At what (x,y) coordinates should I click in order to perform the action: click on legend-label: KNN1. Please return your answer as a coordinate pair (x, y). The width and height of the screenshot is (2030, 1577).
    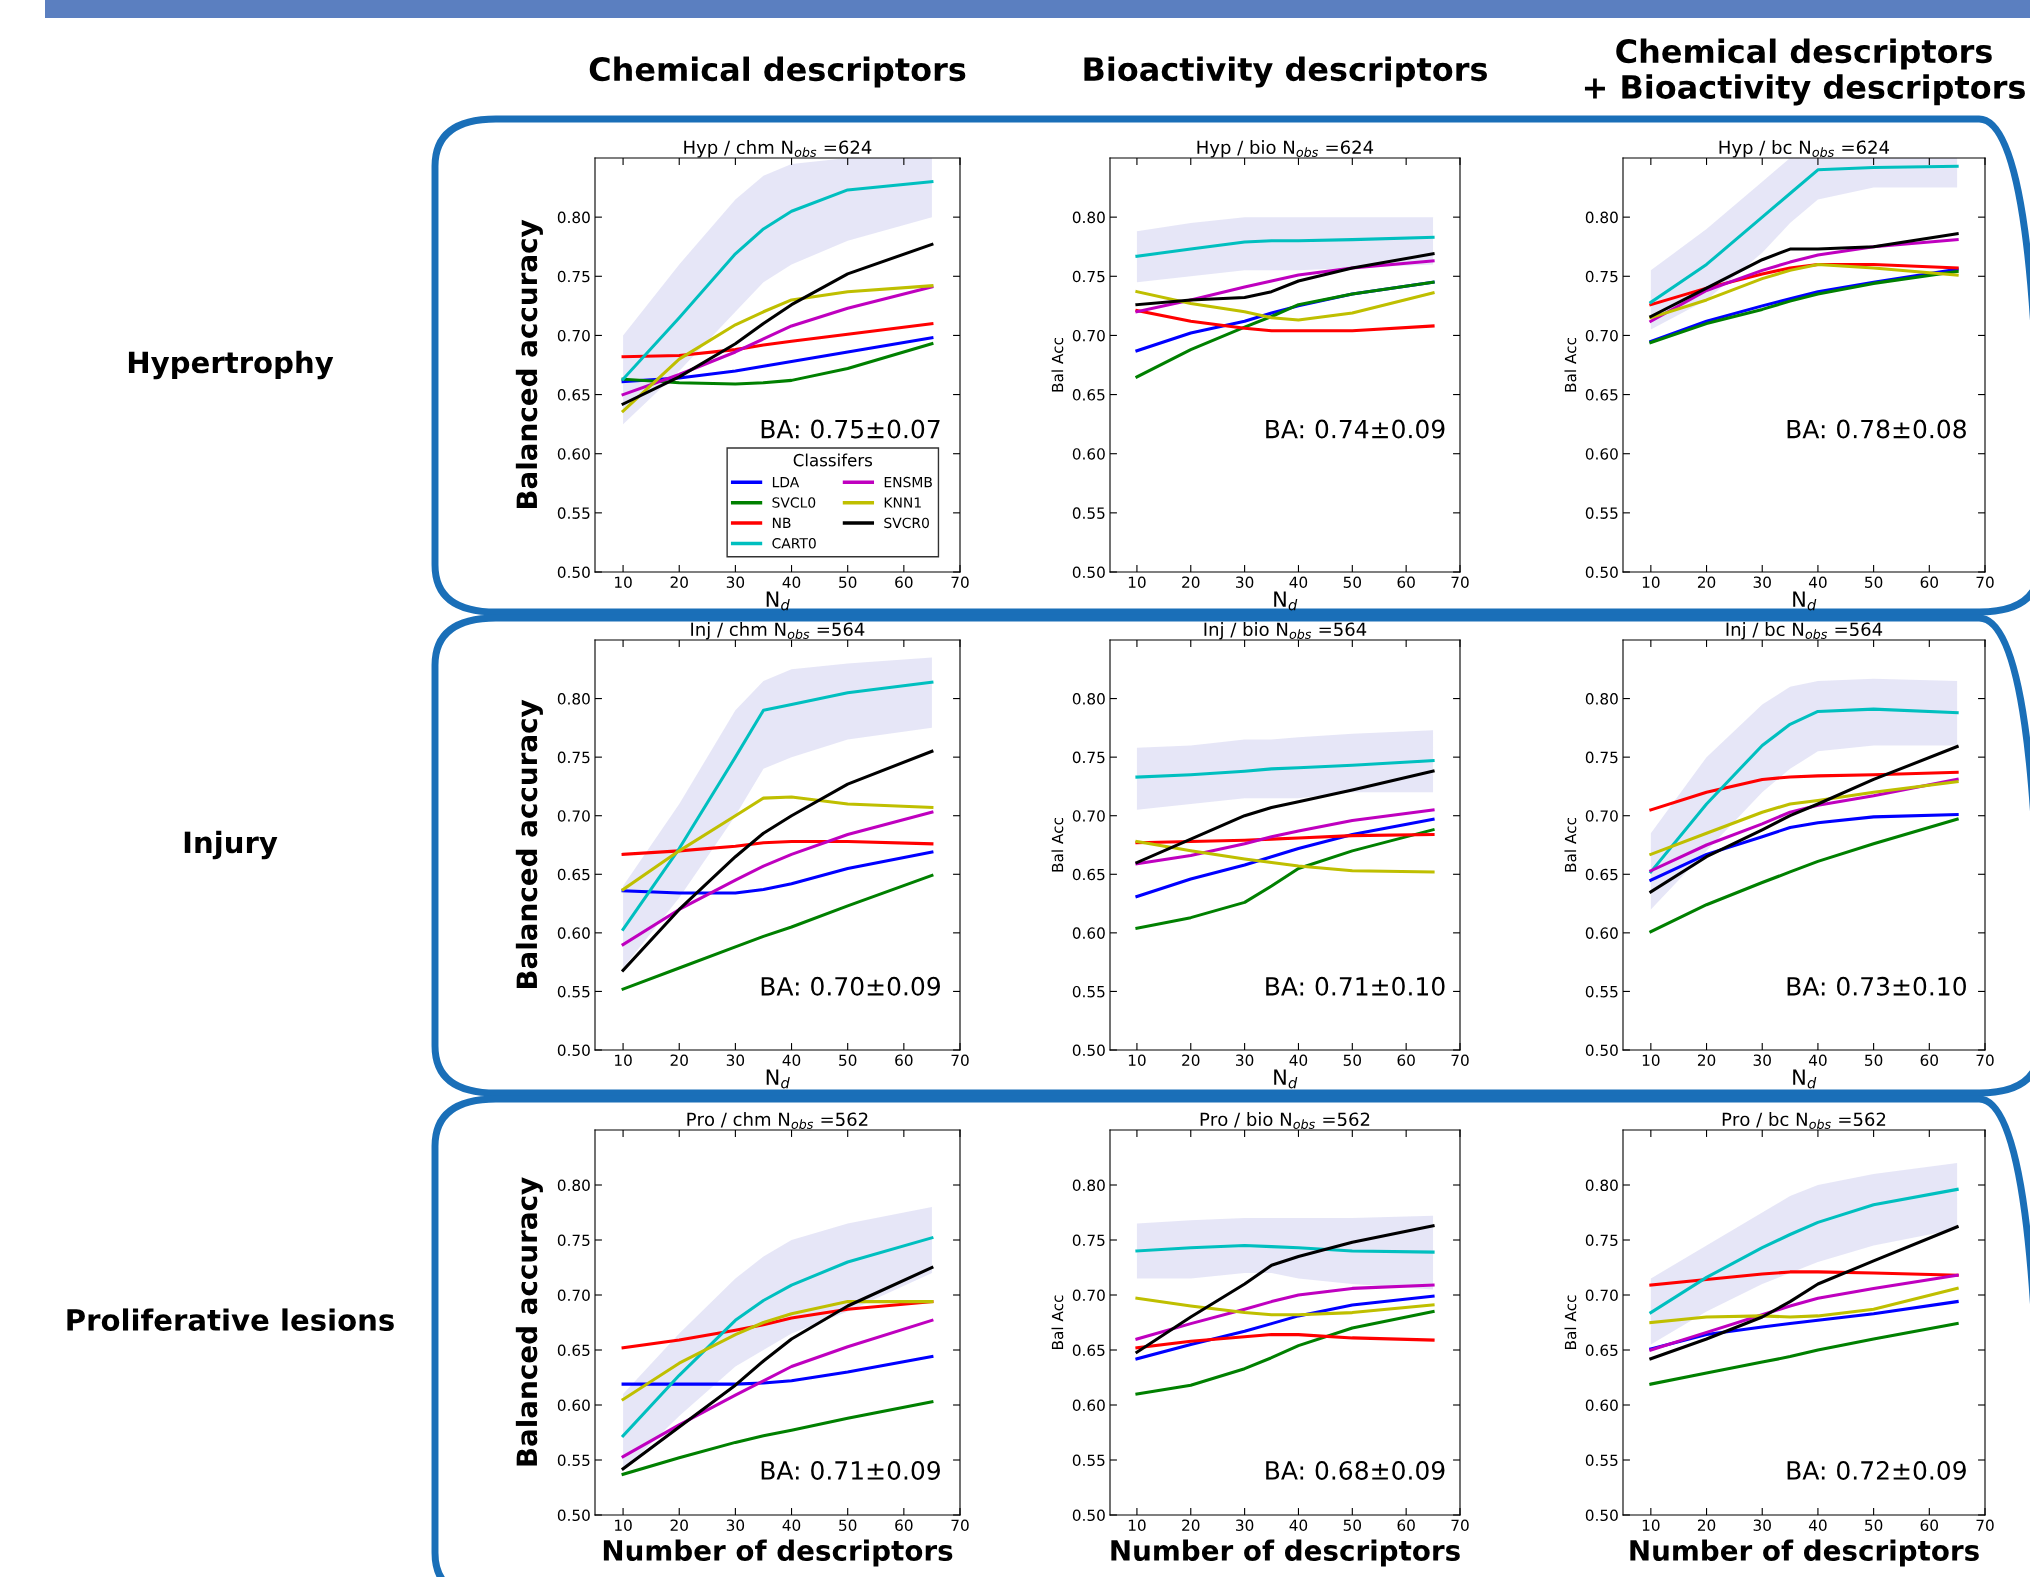
    Looking at the image, I should click on (902, 502).